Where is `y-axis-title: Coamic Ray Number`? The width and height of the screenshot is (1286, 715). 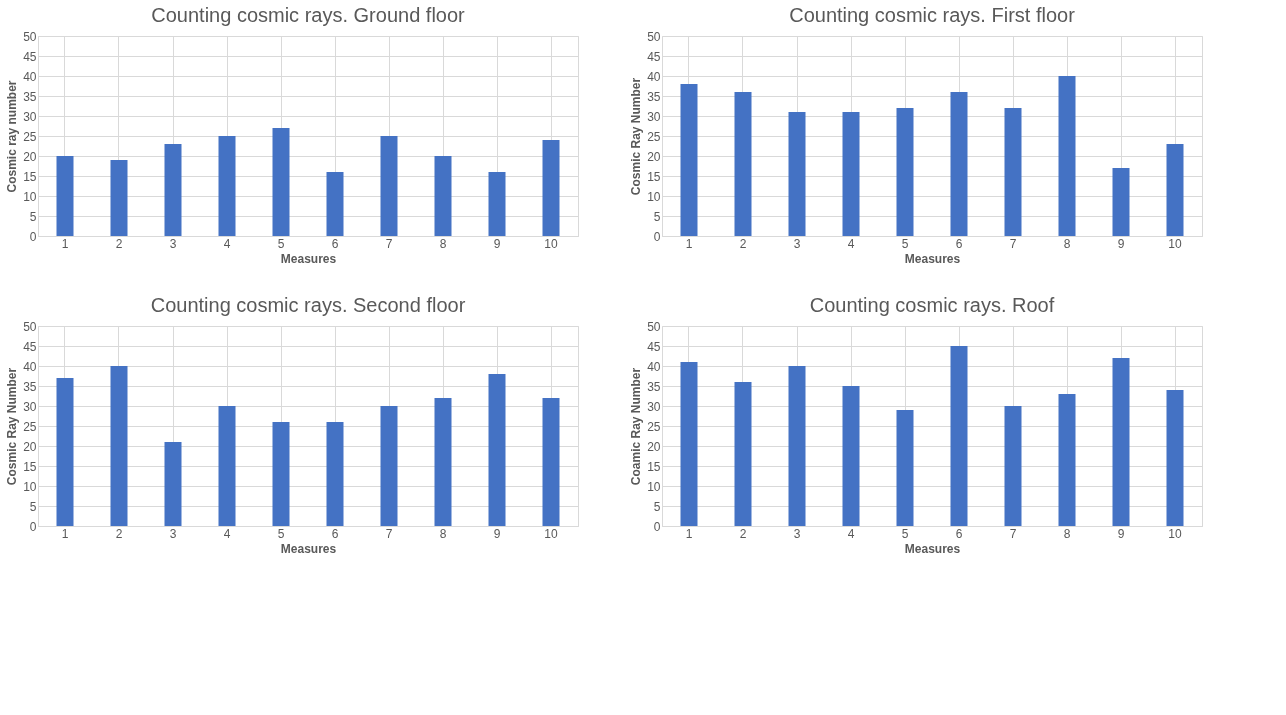 y-axis-title: Coamic Ray Number is located at coordinates (636, 426).